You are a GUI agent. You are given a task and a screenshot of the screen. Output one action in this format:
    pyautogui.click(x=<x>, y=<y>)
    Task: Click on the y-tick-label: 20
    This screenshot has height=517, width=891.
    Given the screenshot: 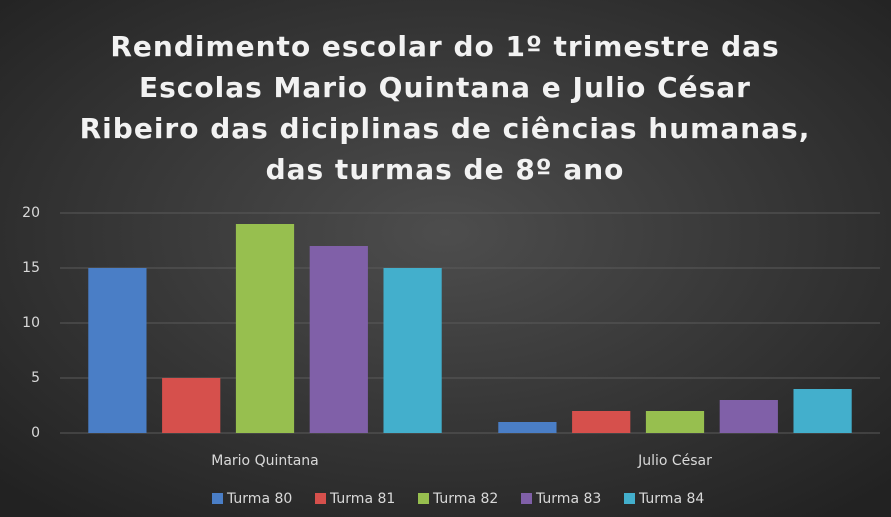 What is the action you would take?
    pyautogui.click(x=31, y=213)
    